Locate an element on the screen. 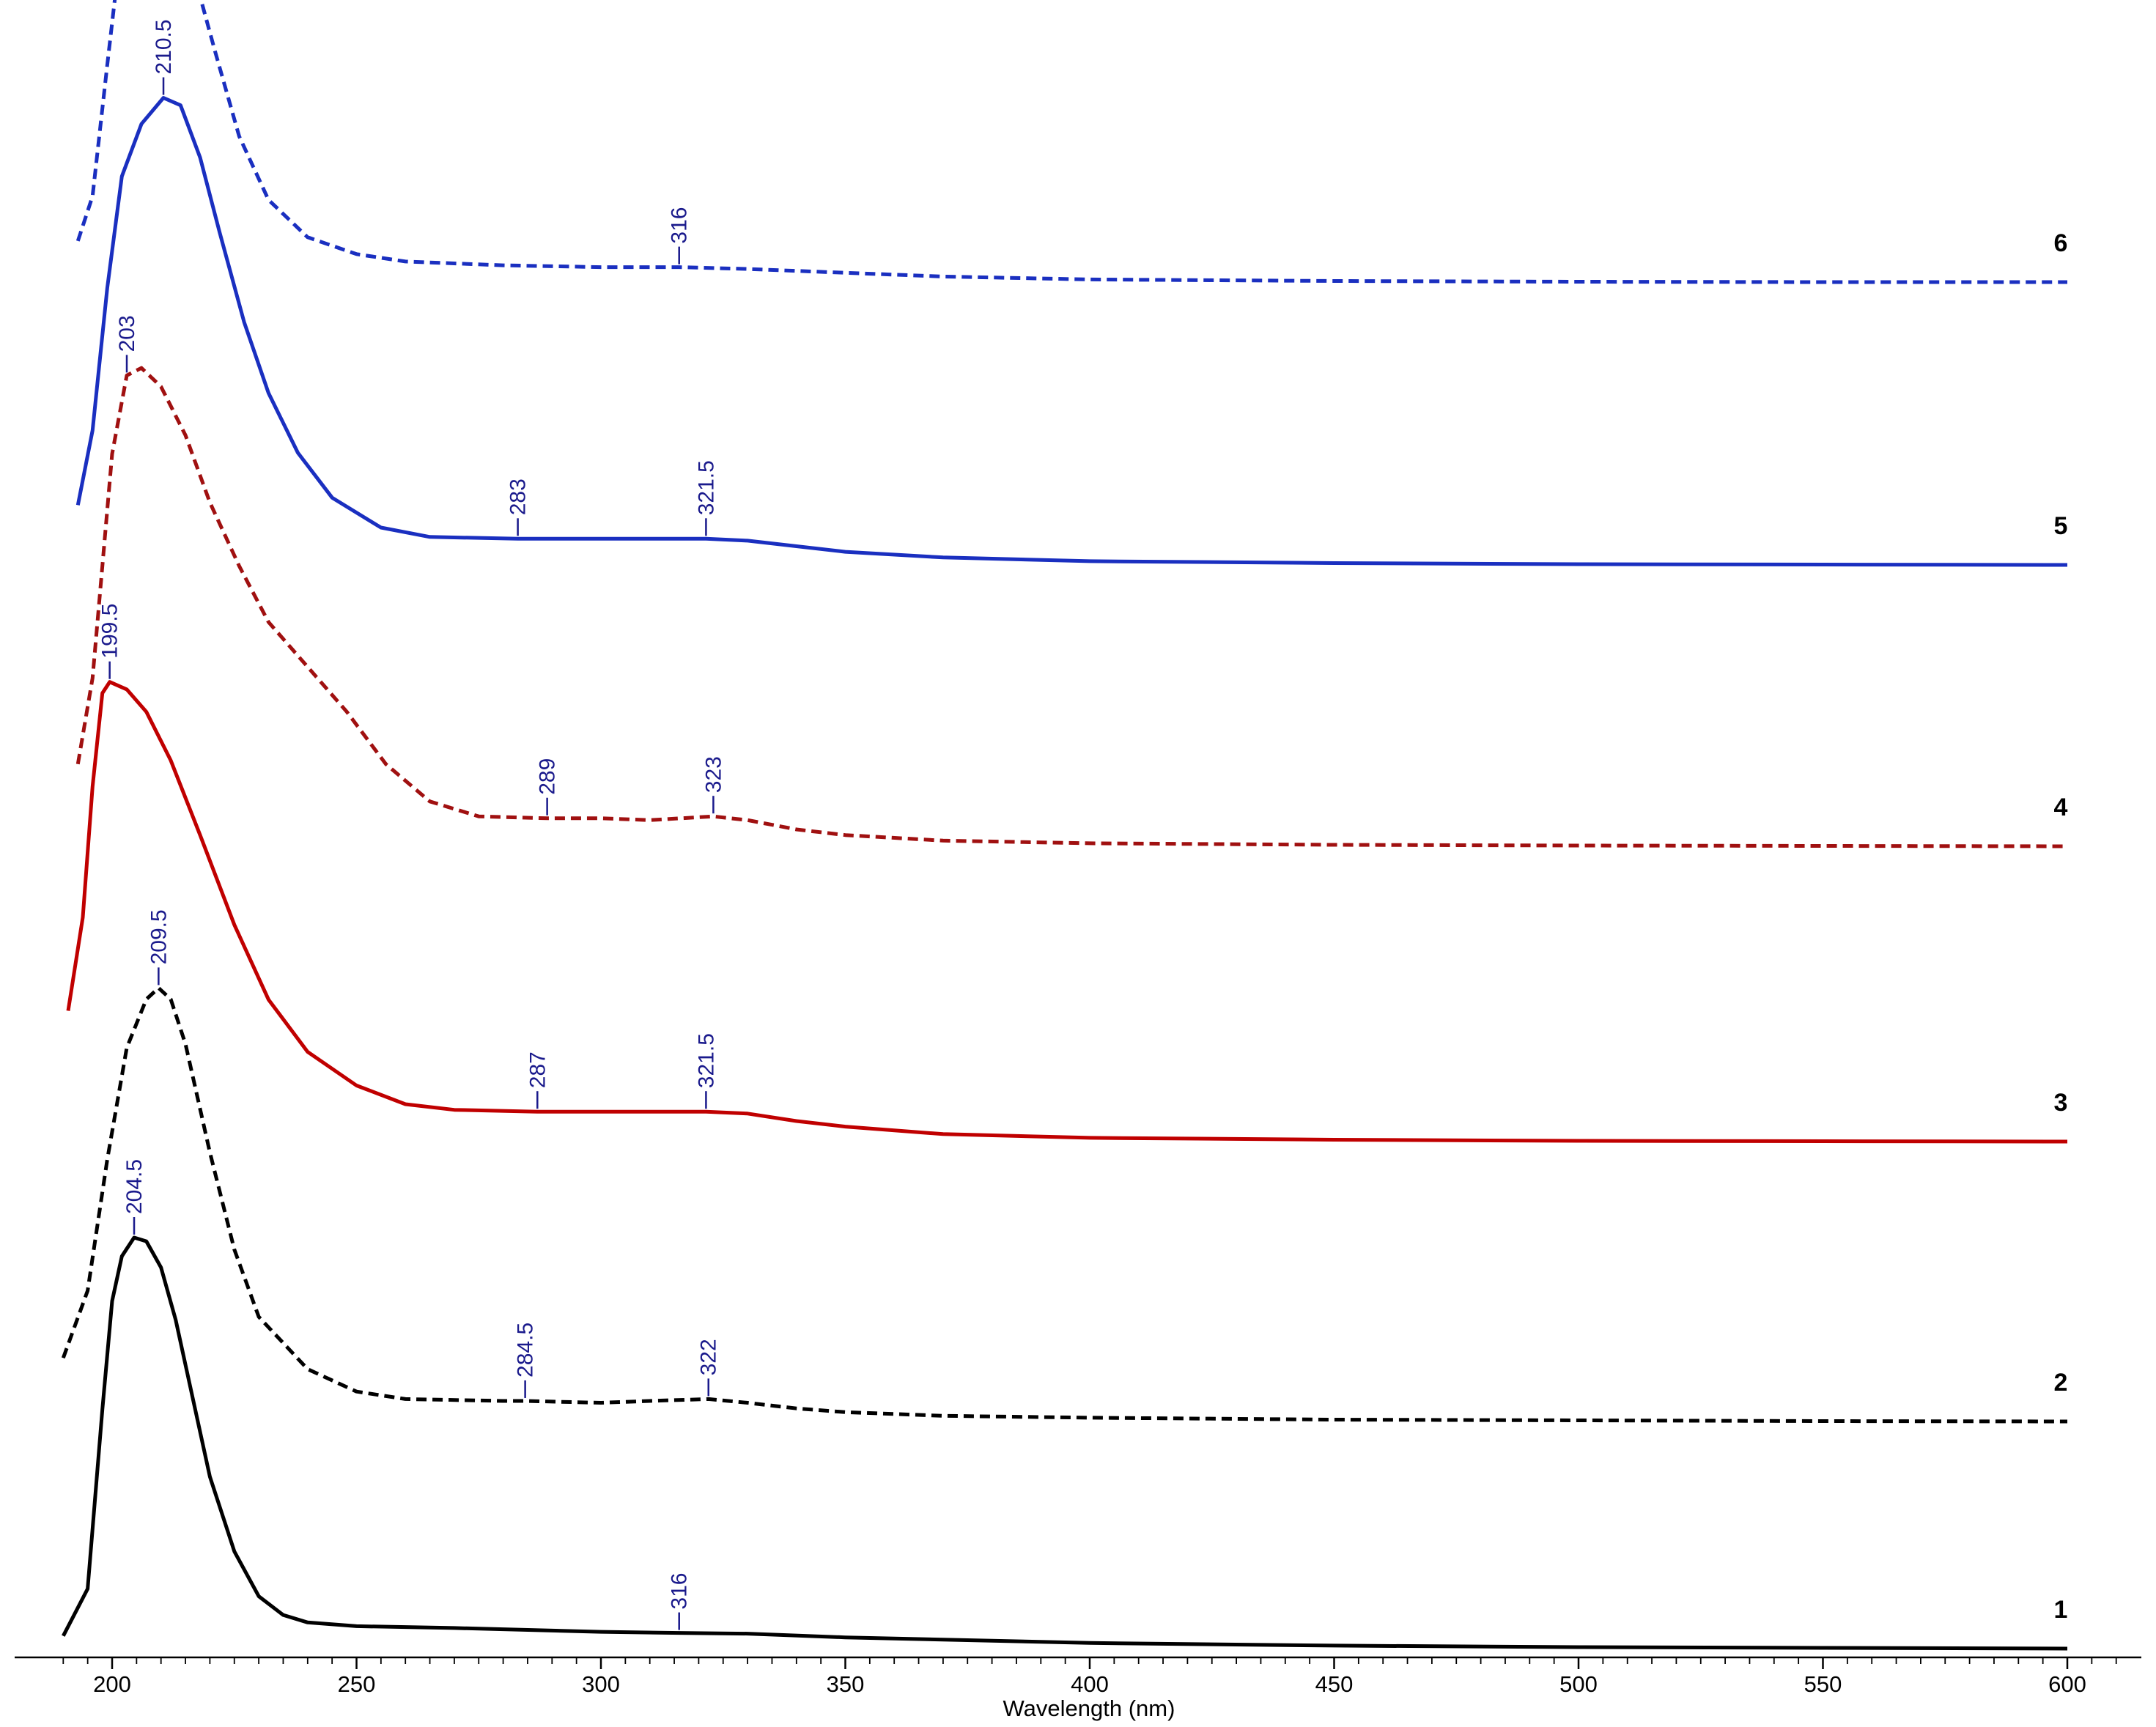  x-tick-label: 600 is located at coordinates (2067, 1684).